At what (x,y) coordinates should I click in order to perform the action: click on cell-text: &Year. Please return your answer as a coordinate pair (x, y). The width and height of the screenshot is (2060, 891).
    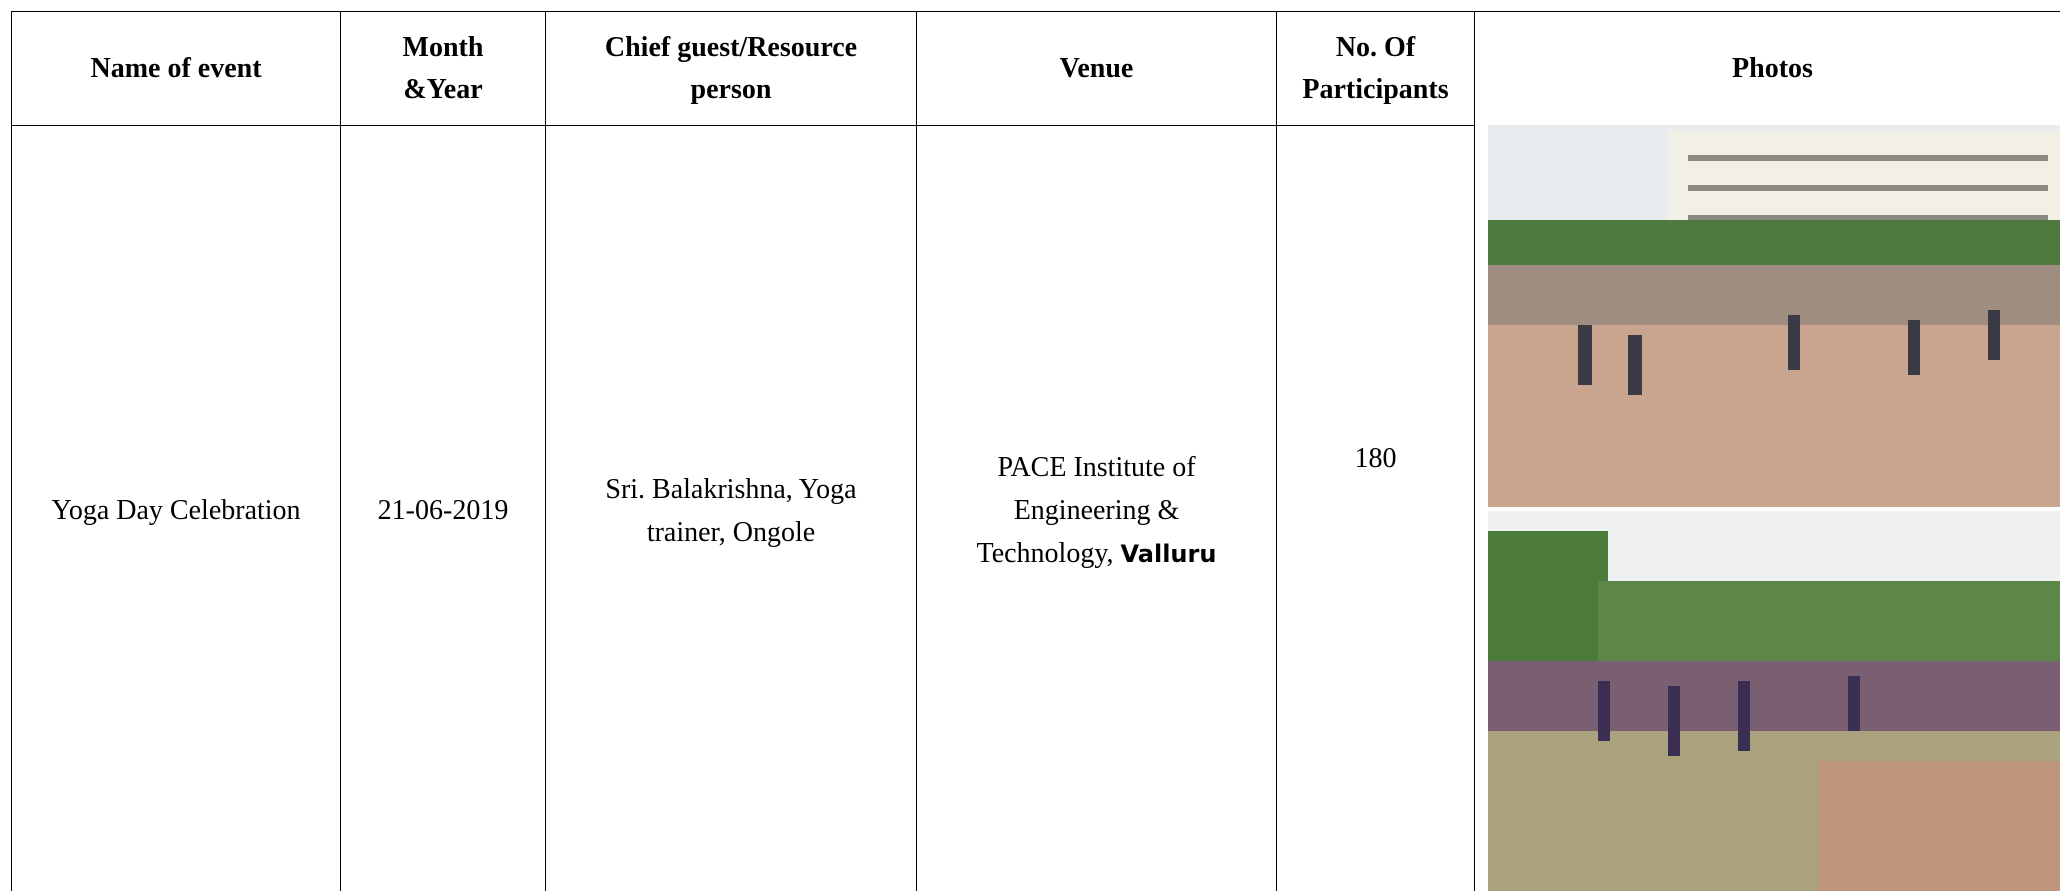
    Looking at the image, I should click on (443, 89).